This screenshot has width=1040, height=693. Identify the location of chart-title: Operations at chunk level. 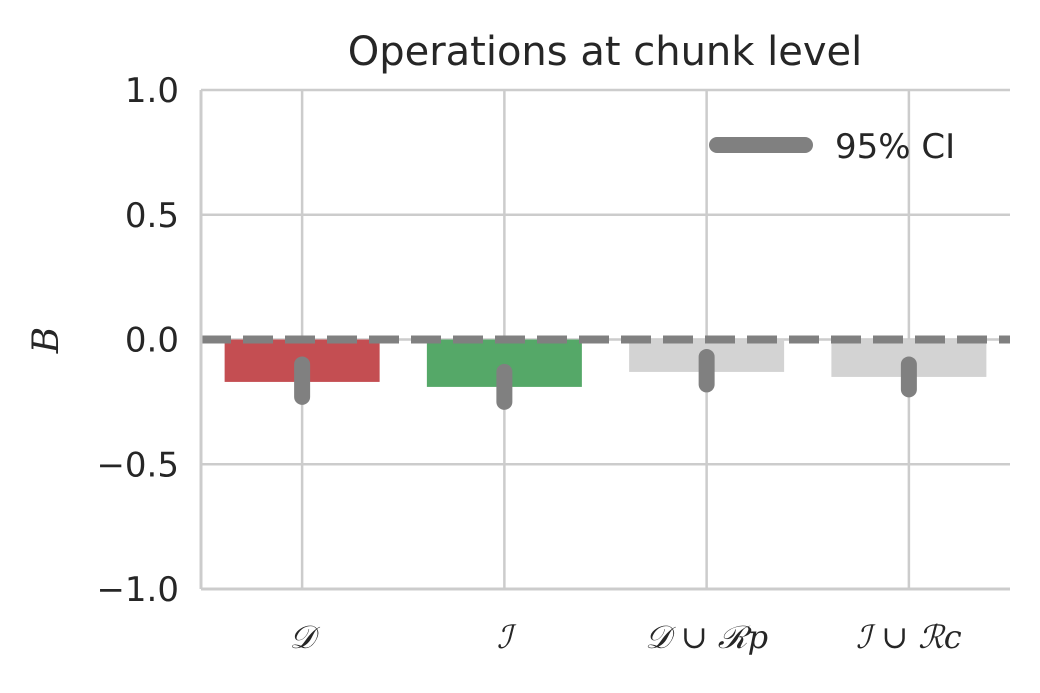
(605, 52).